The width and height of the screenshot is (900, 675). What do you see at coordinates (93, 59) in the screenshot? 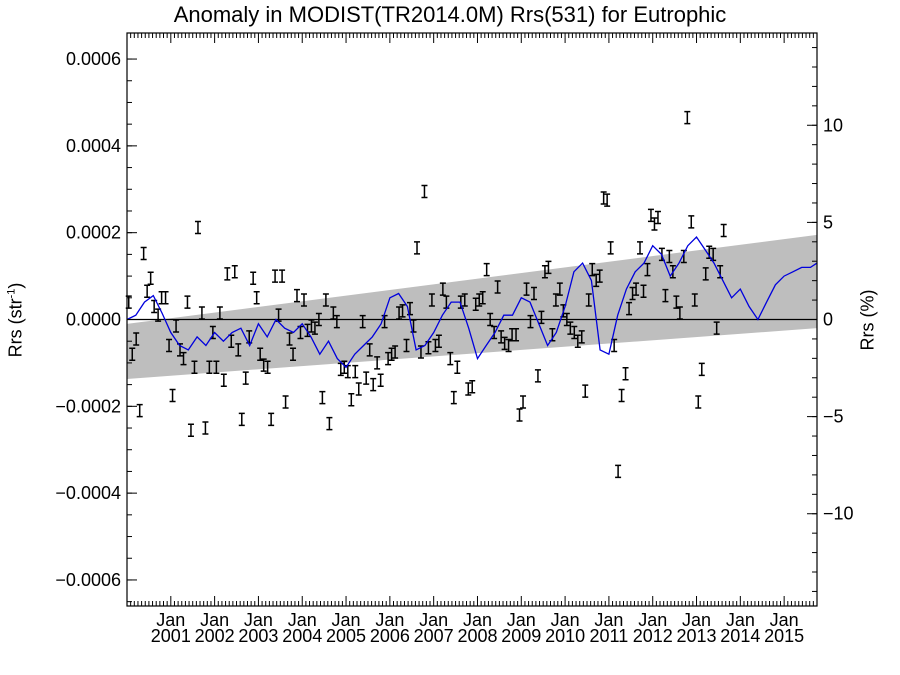
I see `y-tick-label: 0.0006` at bounding box center [93, 59].